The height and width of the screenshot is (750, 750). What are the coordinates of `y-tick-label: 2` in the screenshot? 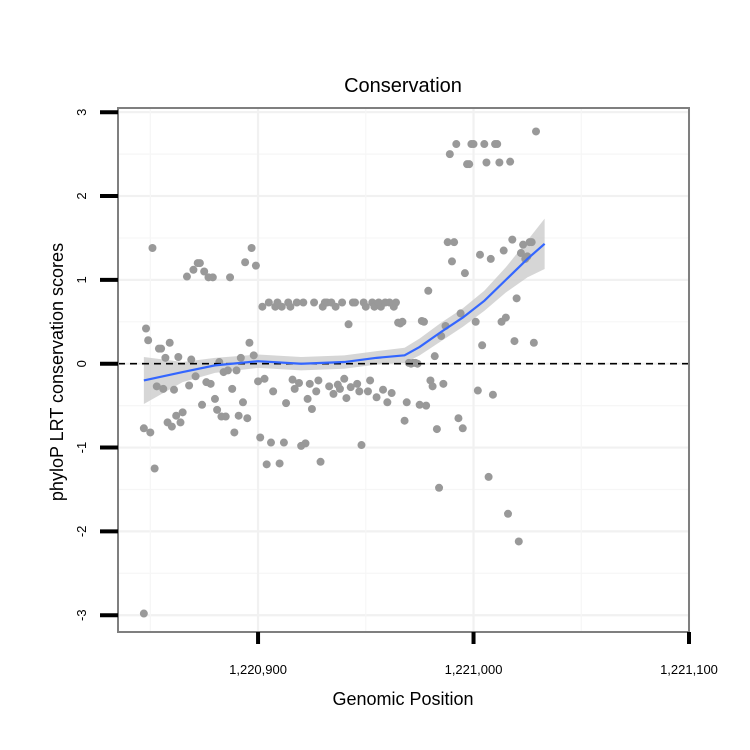 It's located at (81, 195).